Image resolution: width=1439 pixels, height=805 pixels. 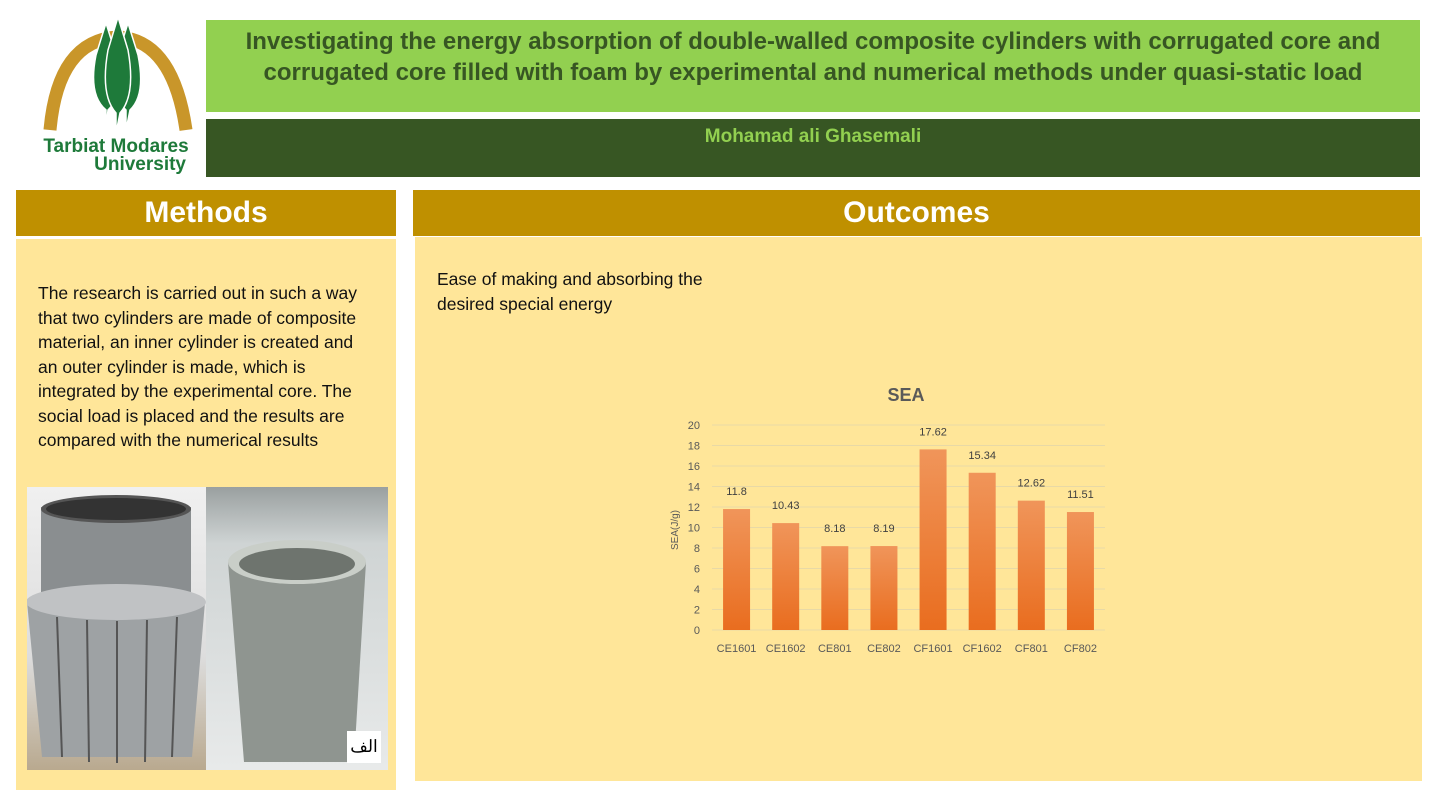 What do you see at coordinates (206, 213) in the screenshot?
I see `methods-heading: Methods` at bounding box center [206, 213].